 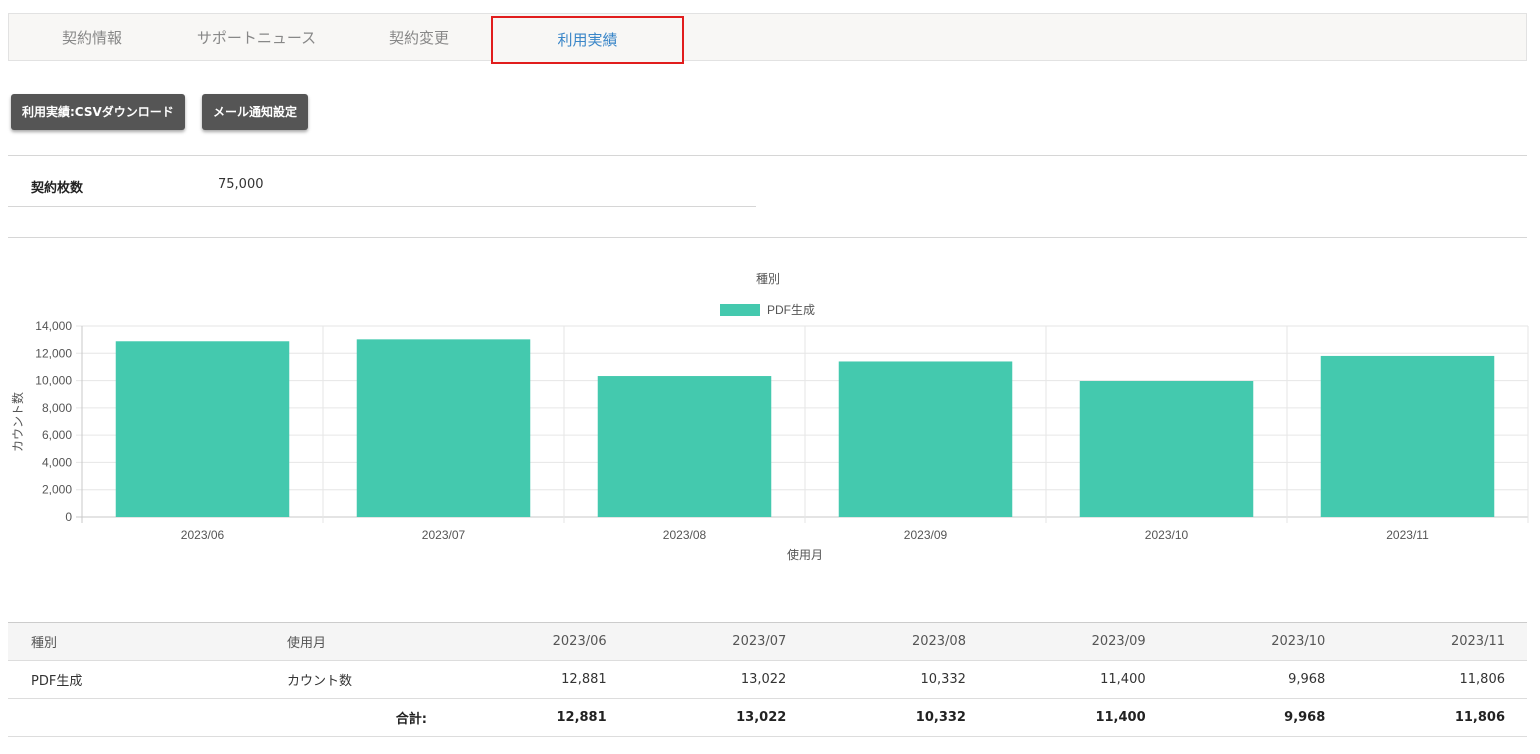 I want to click on x-axis-label: 使用月, so click(x=805, y=554).